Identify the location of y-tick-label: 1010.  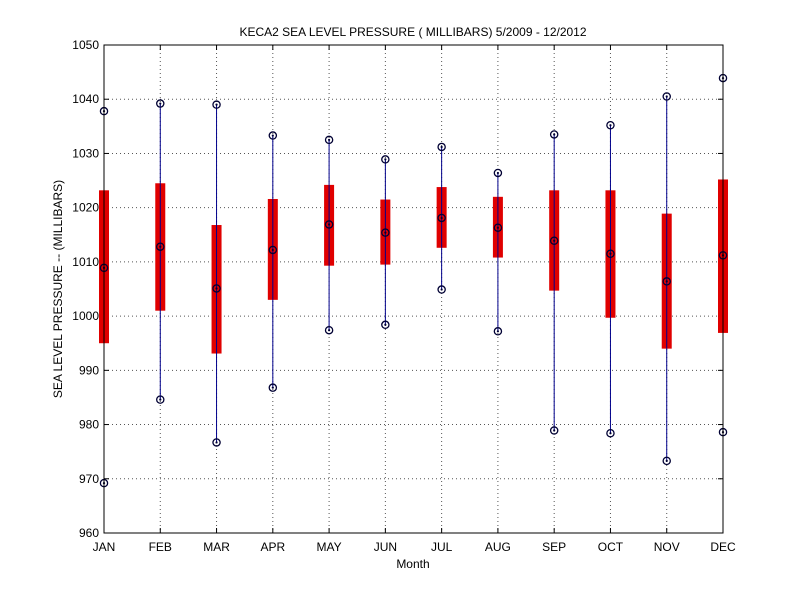
(85, 262).